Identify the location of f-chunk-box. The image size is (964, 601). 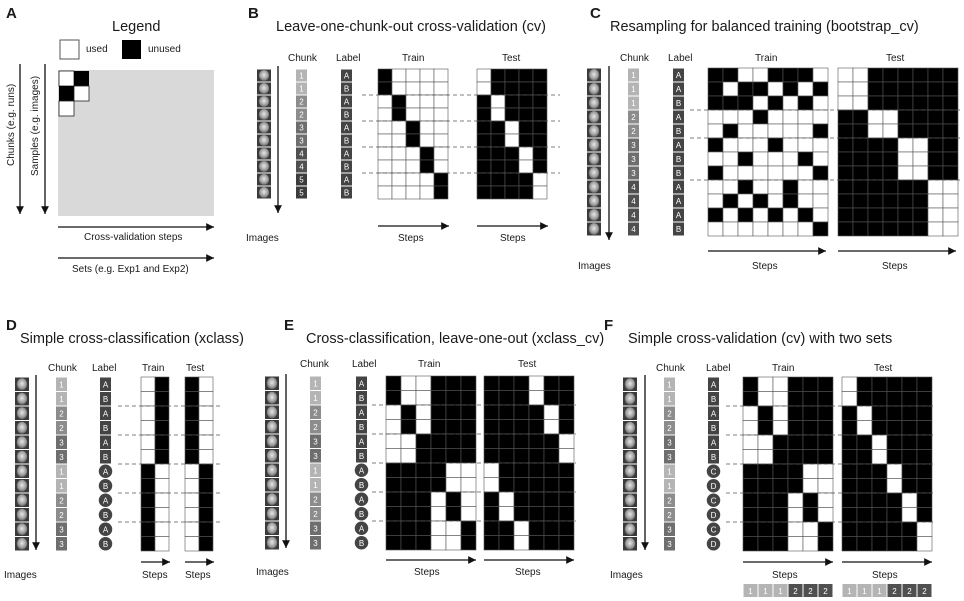
(669, 486).